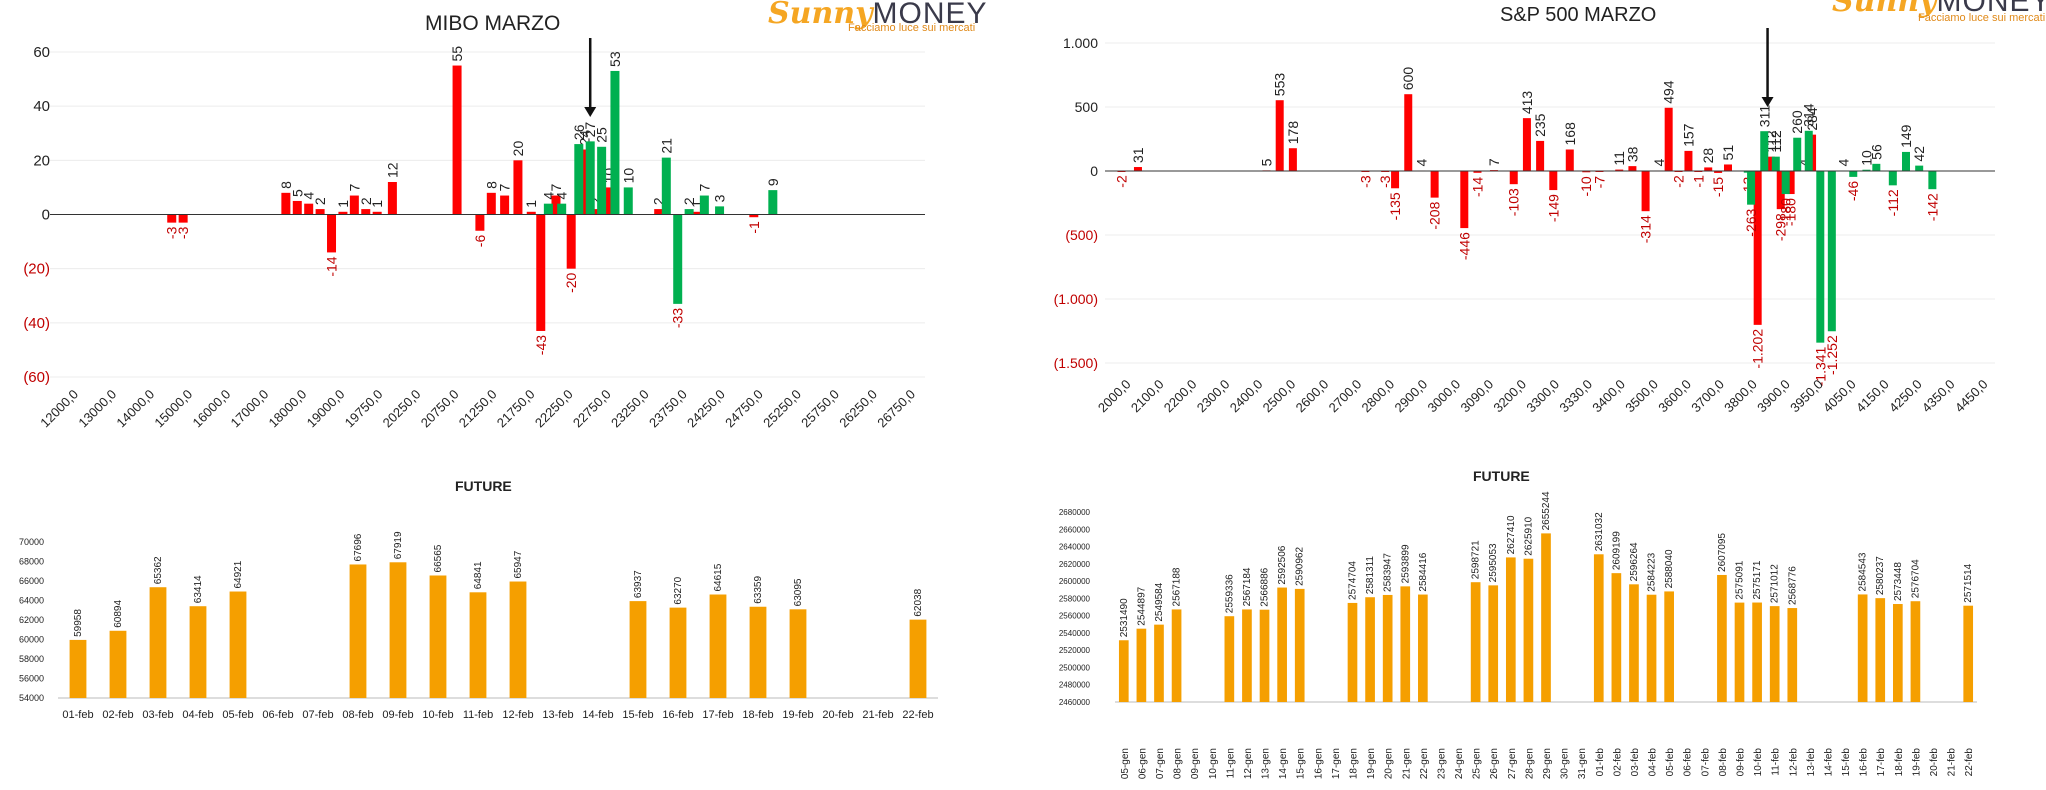 The image size is (2046, 790). I want to click on data-label: 56, so click(1876, 152).